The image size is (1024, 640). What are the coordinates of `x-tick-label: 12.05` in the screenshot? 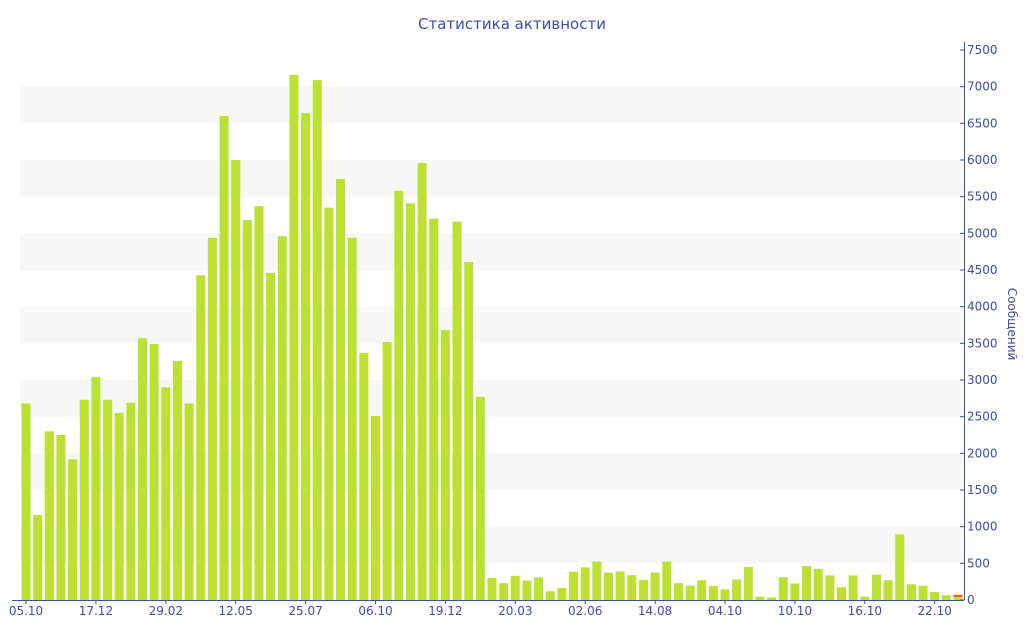 It's located at (236, 611).